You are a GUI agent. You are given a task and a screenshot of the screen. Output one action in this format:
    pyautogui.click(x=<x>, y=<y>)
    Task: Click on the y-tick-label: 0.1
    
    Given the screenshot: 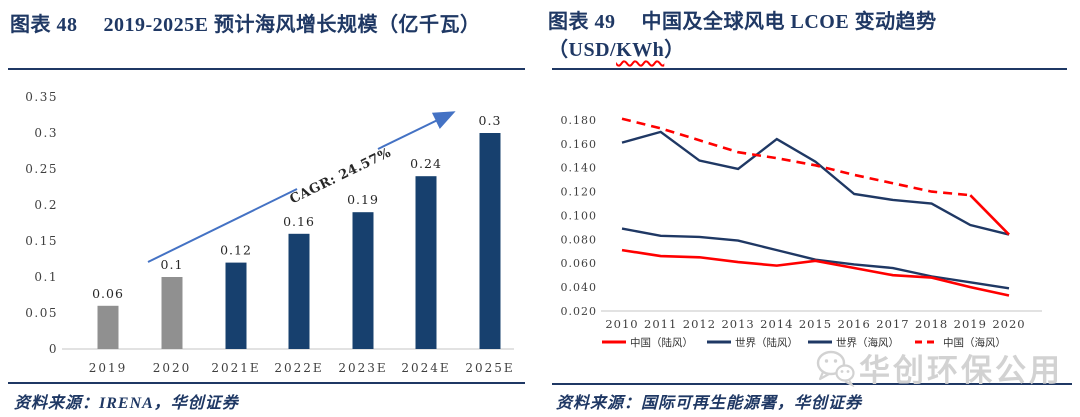 What is the action you would take?
    pyautogui.click(x=46, y=277)
    